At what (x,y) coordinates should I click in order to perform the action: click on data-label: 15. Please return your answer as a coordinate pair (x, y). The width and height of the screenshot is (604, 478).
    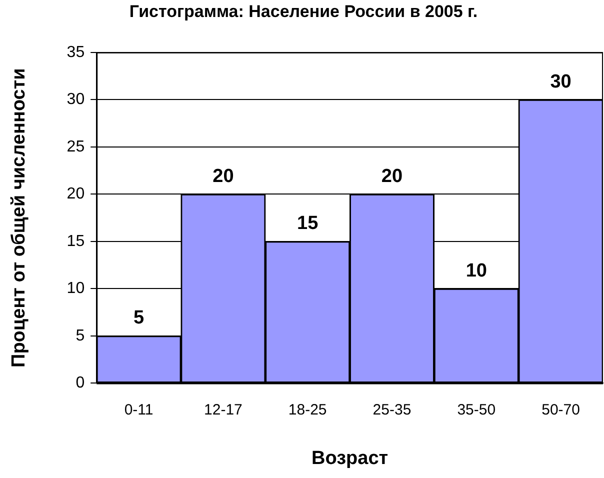
    Looking at the image, I should click on (308, 223).